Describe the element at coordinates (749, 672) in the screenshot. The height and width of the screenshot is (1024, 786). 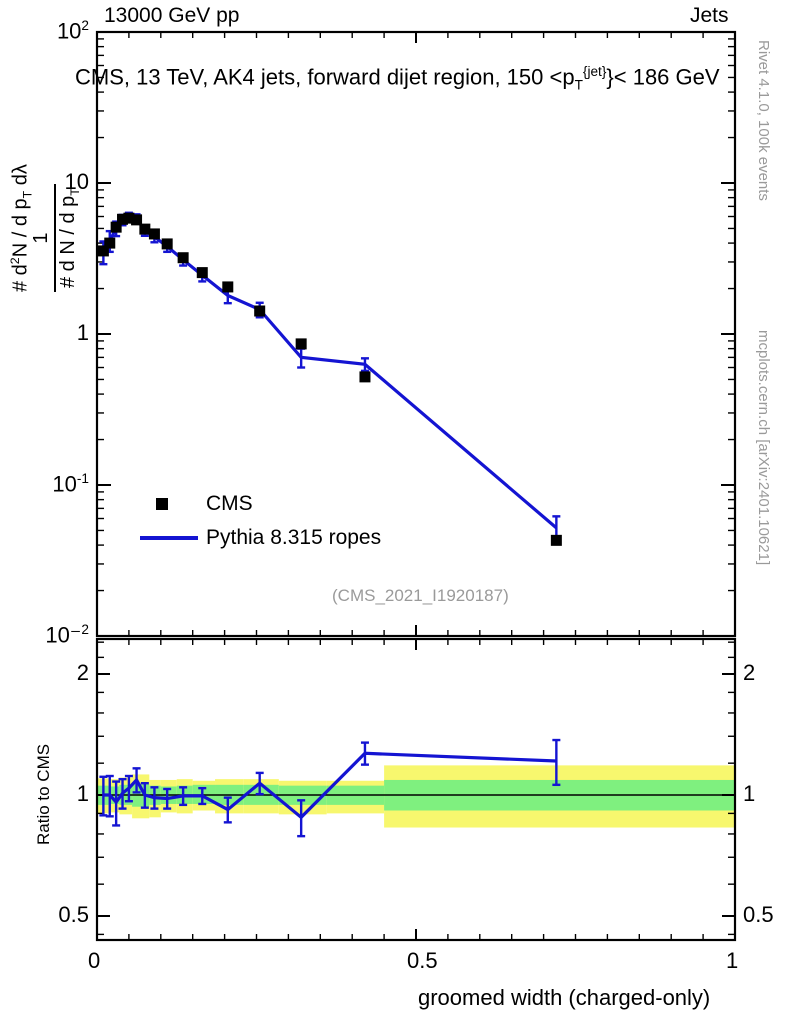
I see `ratio-y-tick-label-right: 2` at that location.